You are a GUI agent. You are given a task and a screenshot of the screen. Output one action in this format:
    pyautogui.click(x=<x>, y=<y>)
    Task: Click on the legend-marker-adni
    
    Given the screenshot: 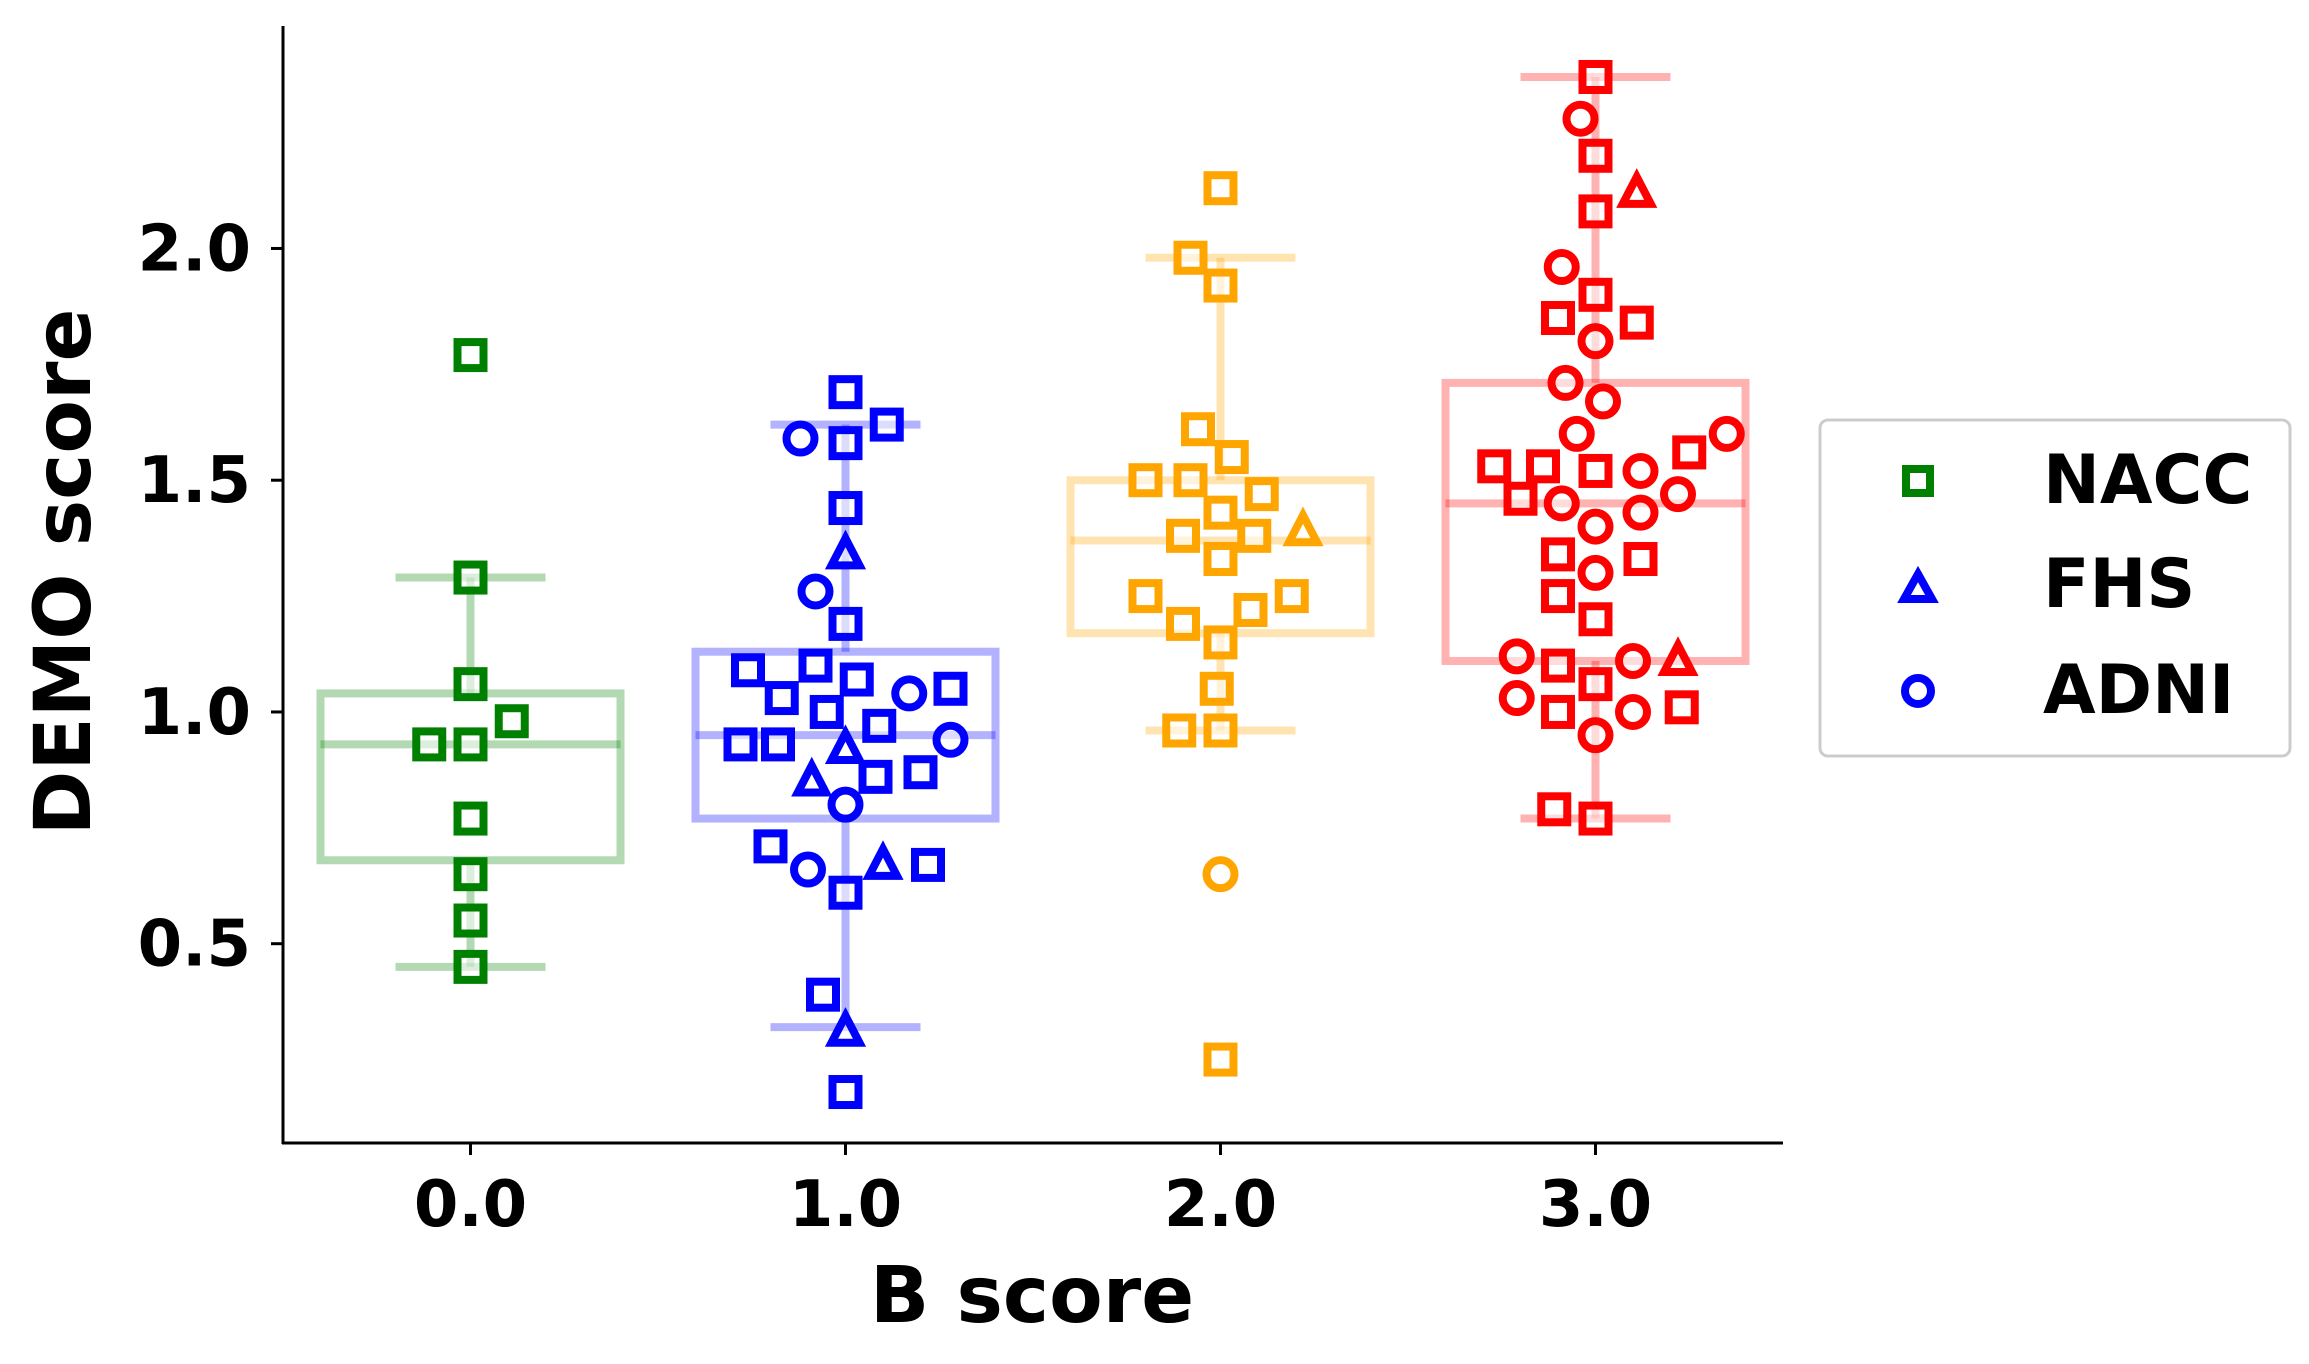 What is the action you would take?
    pyautogui.click(x=1918, y=691)
    